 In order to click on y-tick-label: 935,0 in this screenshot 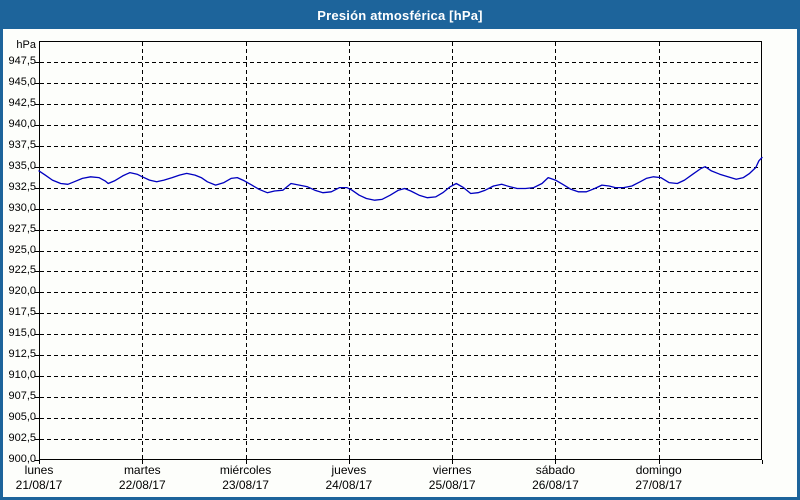, I will do `click(22, 165)`.